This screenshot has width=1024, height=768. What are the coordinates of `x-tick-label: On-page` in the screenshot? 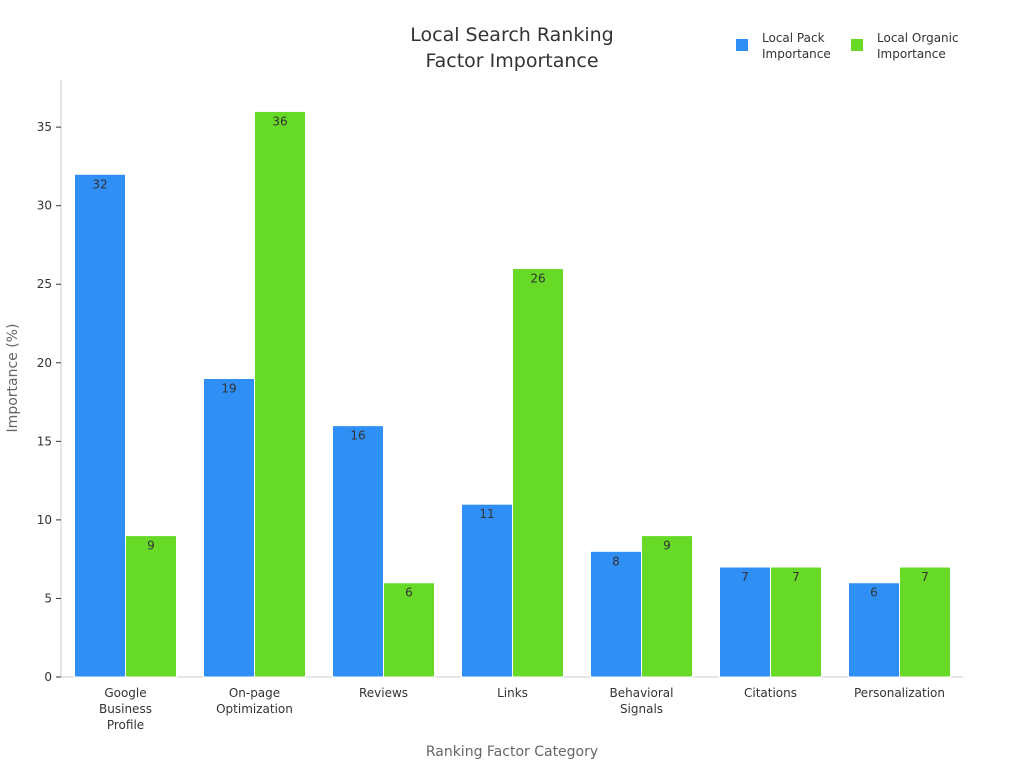 It's located at (254, 693).